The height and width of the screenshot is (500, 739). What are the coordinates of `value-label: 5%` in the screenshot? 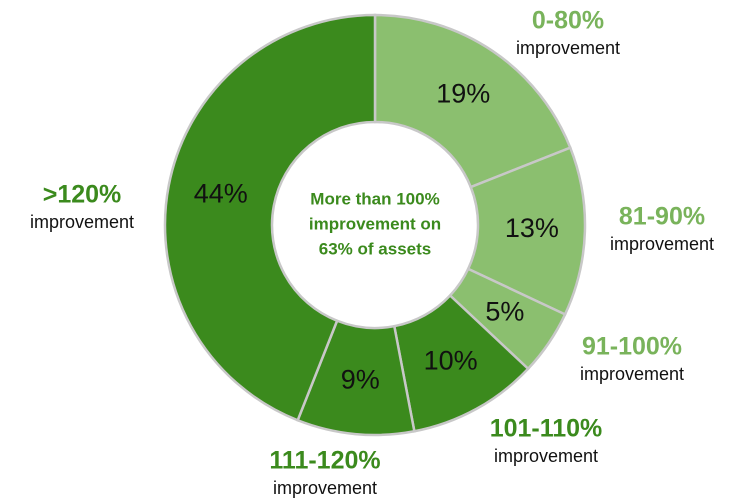 It's located at (504, 311).